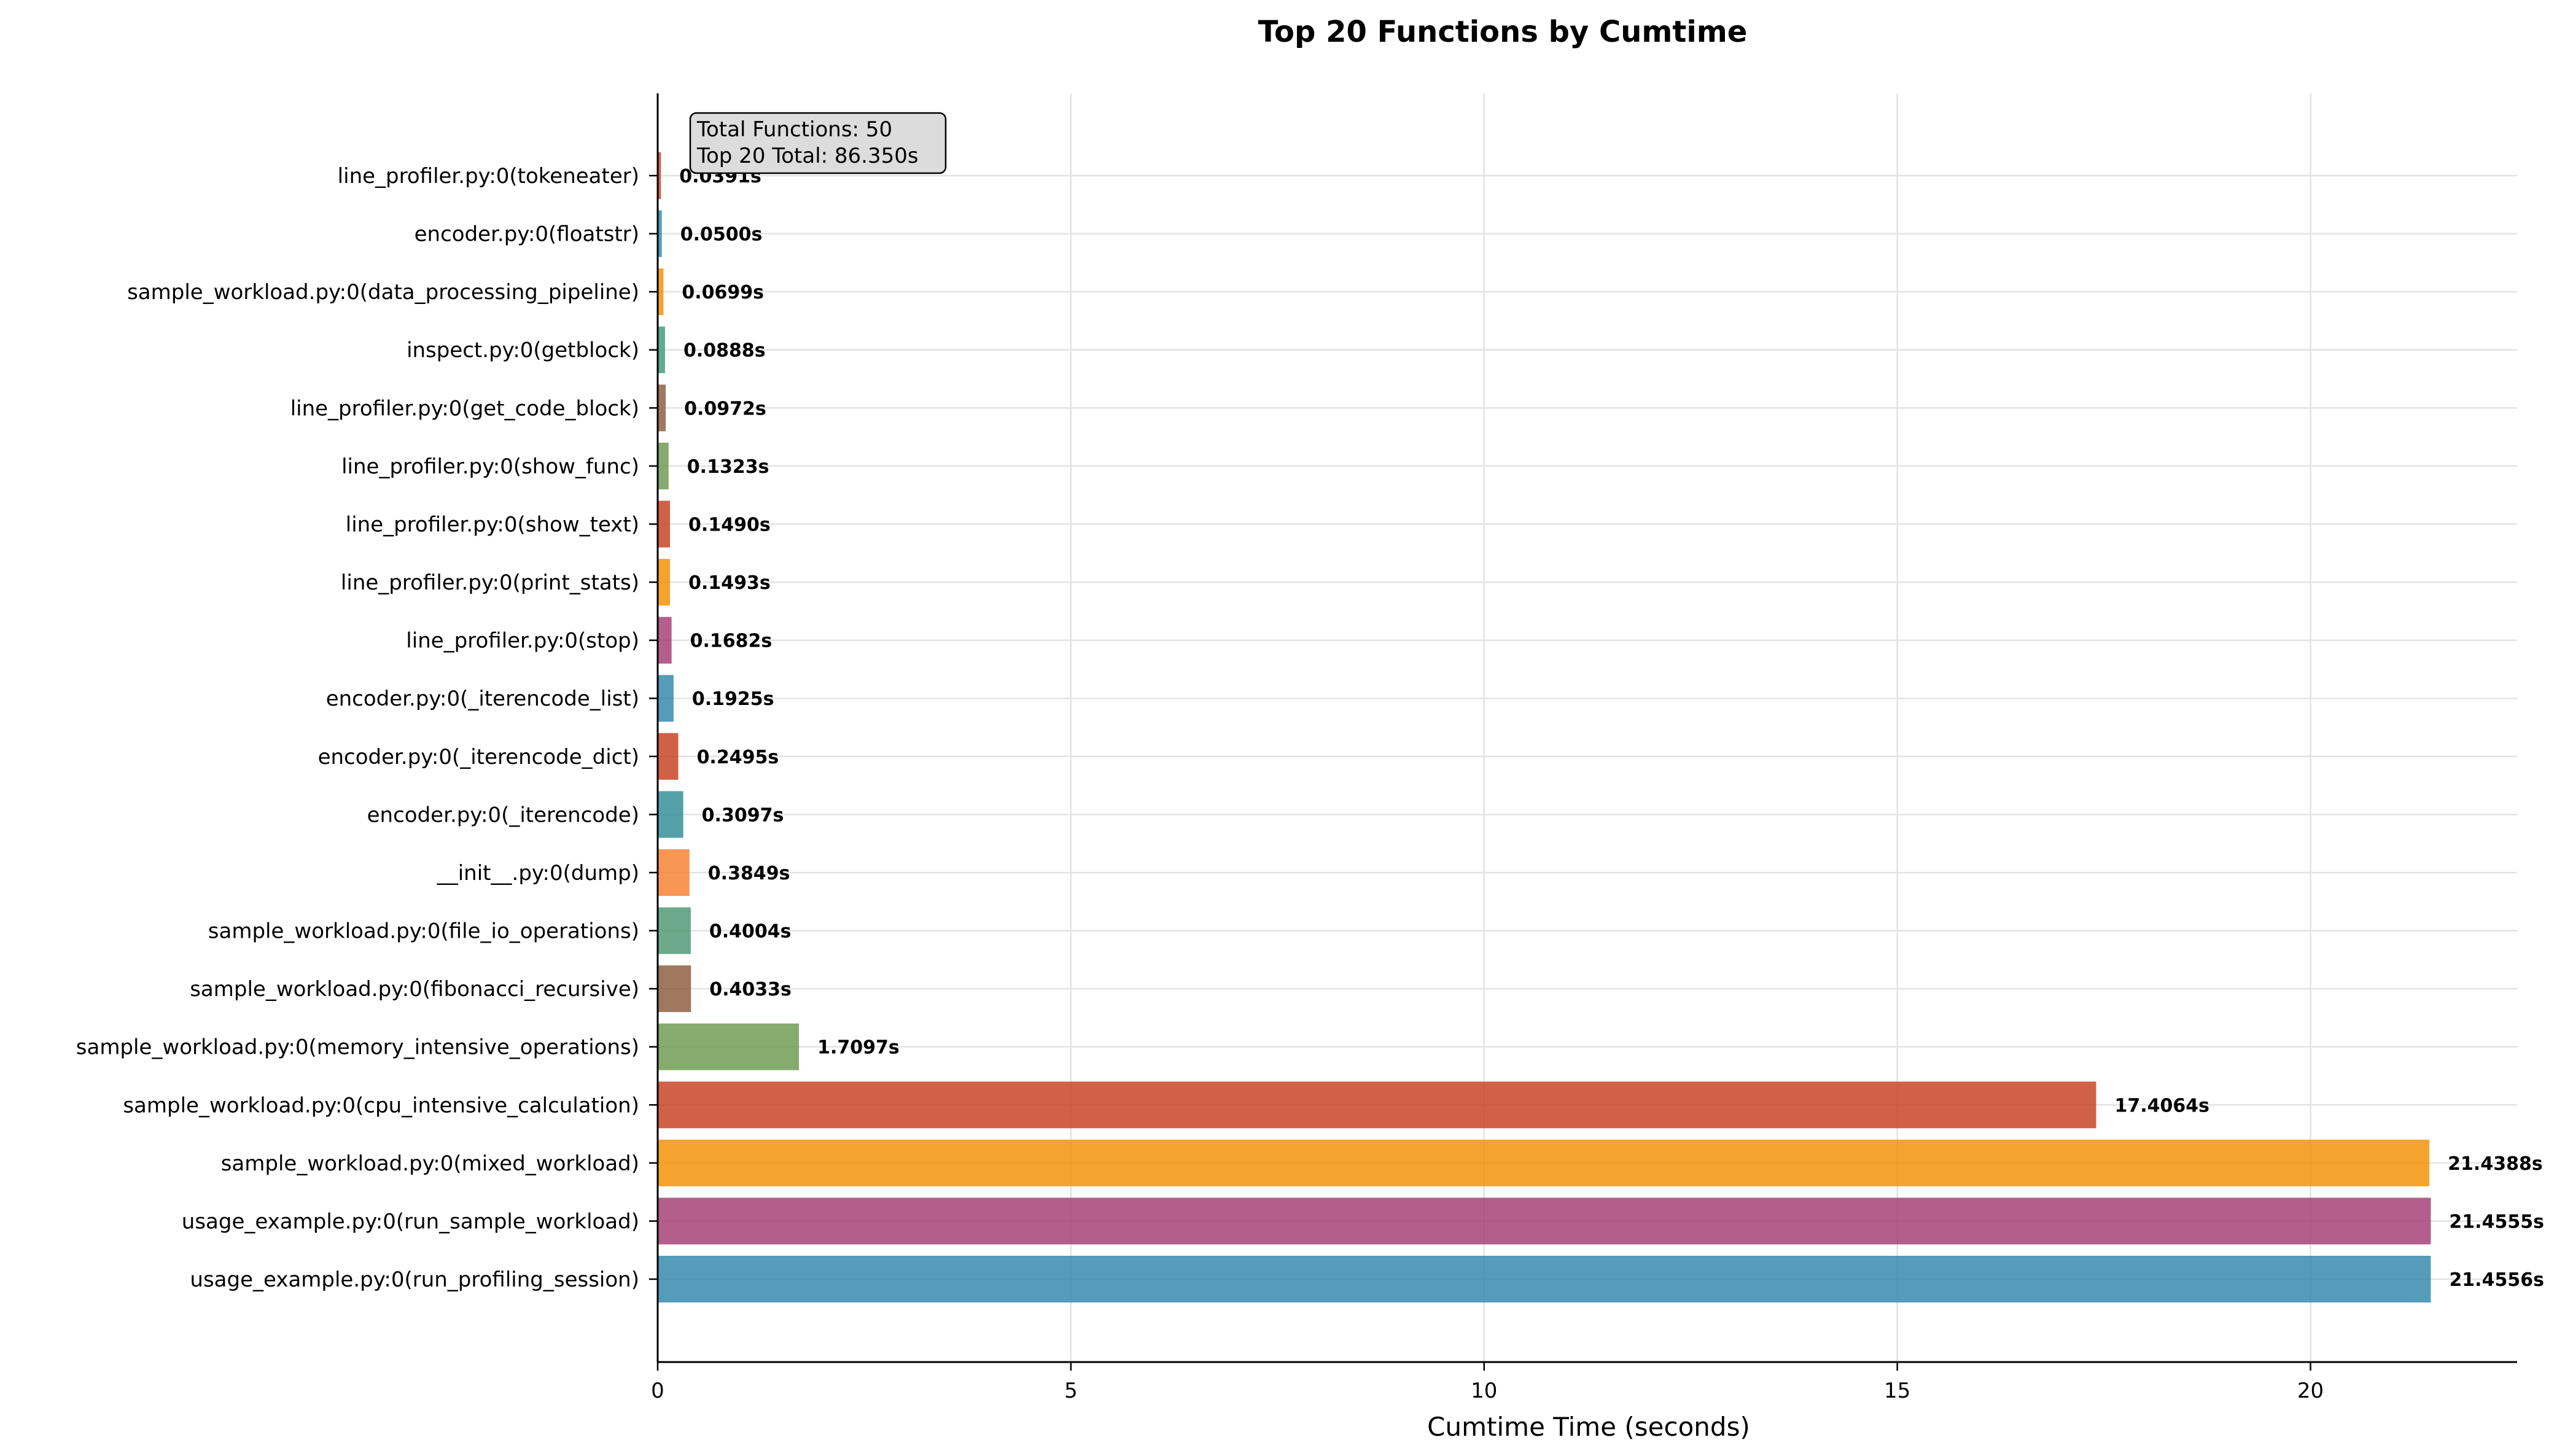 The image size is (2565, 1456). What do you see at coordinates (733, 699) in the screenshot?
I see `value-label: 0.1925s` at bounding box center [733, 699].